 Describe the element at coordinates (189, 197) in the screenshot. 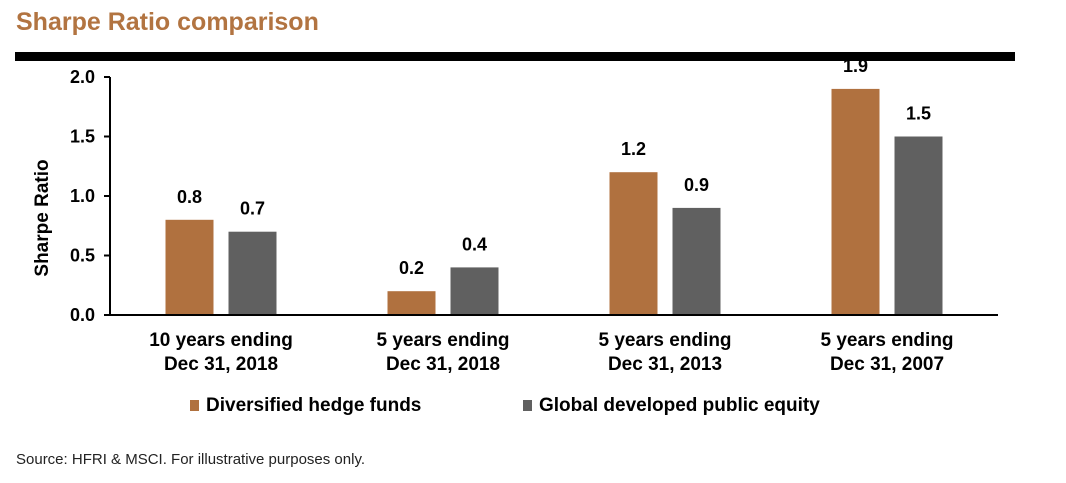

I see `bar-value-label: 0.8` at that location.